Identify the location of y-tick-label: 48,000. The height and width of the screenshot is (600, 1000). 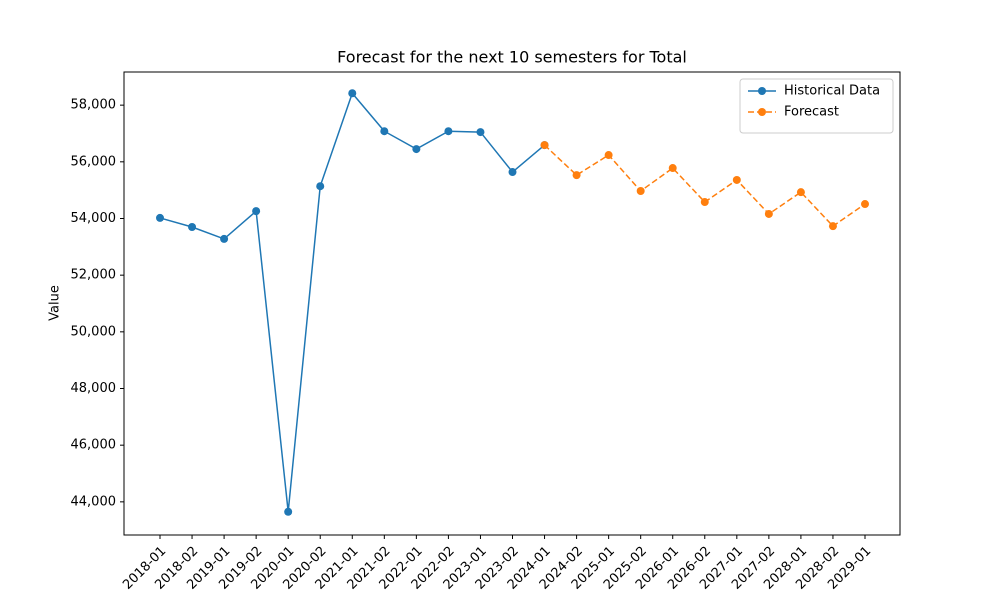
(94, 388).